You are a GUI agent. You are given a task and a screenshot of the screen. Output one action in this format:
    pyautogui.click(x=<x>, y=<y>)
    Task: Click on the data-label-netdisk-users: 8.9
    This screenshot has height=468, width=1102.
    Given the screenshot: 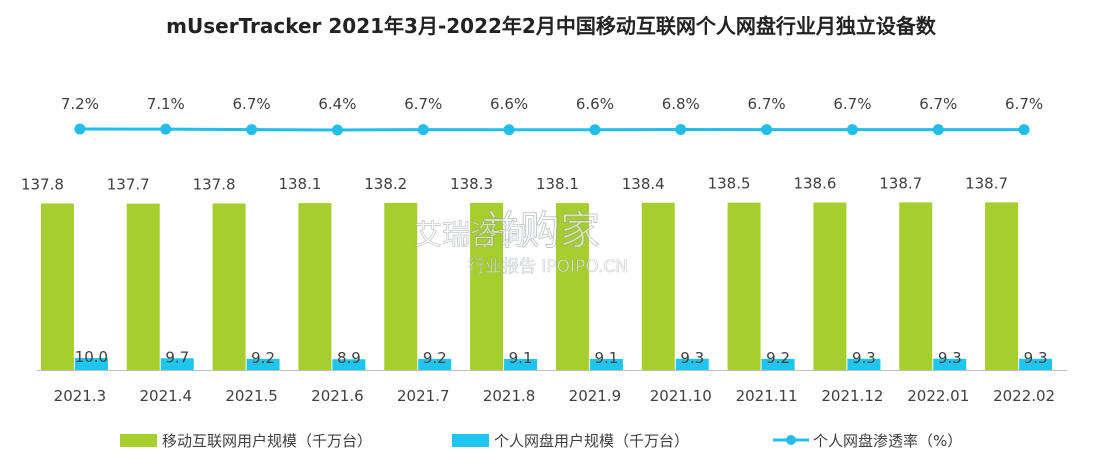 What is the action you would take?
    pyautogui.click(x=349, y=358)
    